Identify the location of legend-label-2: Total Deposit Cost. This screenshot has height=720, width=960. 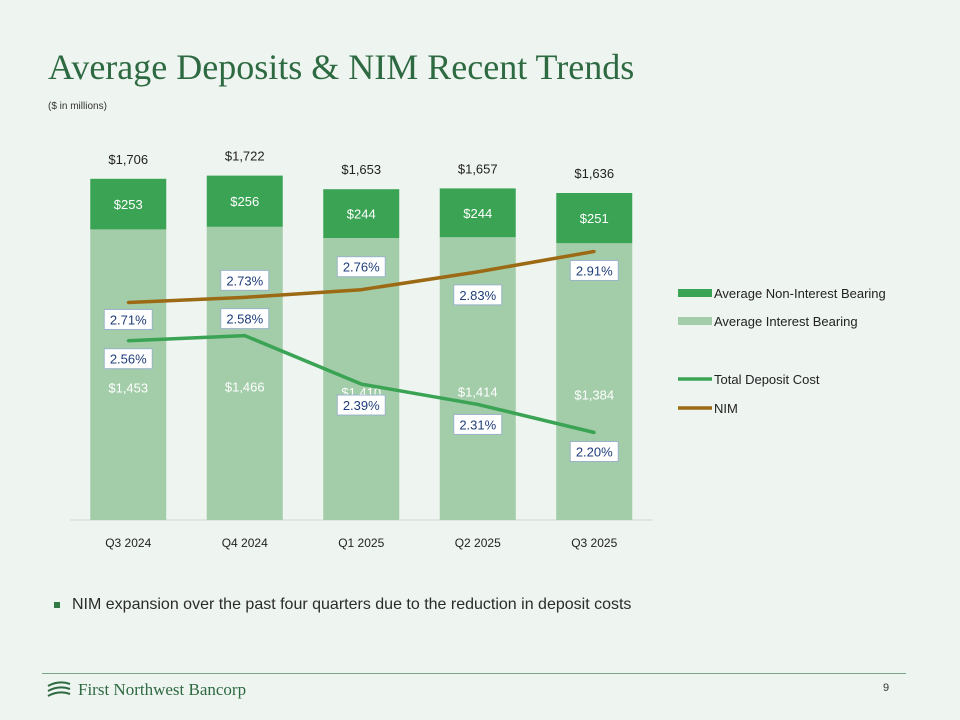
(767, 379).